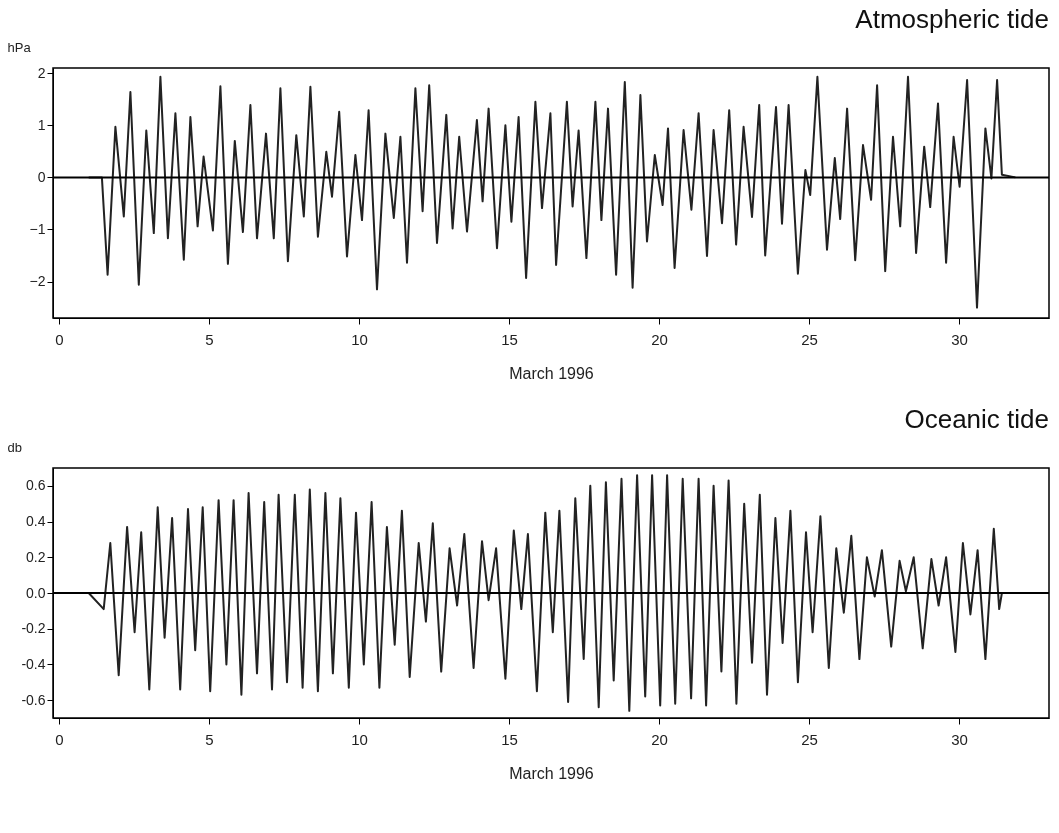 This screenshot has width=1059, height=833. What do you see at coordinates (14, 447) in the screenshot?
I see `y-axis-title: db` at bounding box center [14, 447].